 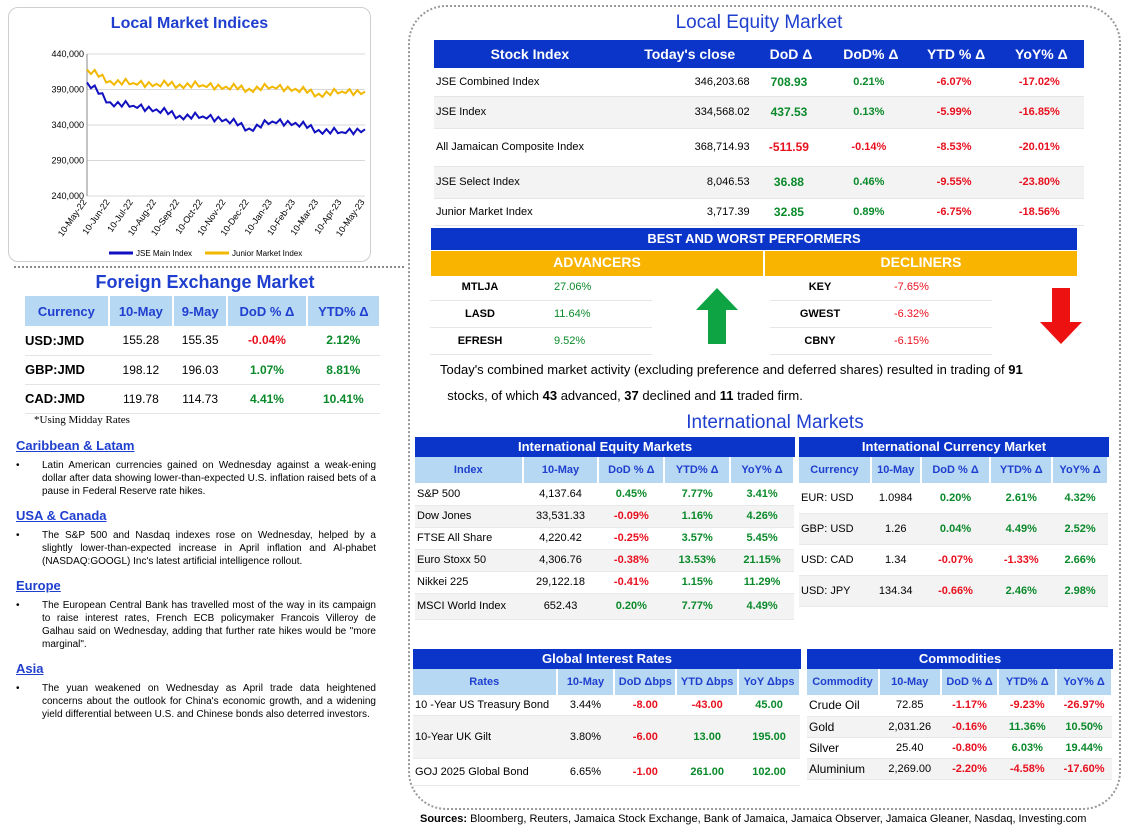 I want to click on up-arrow-icon, so click(x=717, y=316).